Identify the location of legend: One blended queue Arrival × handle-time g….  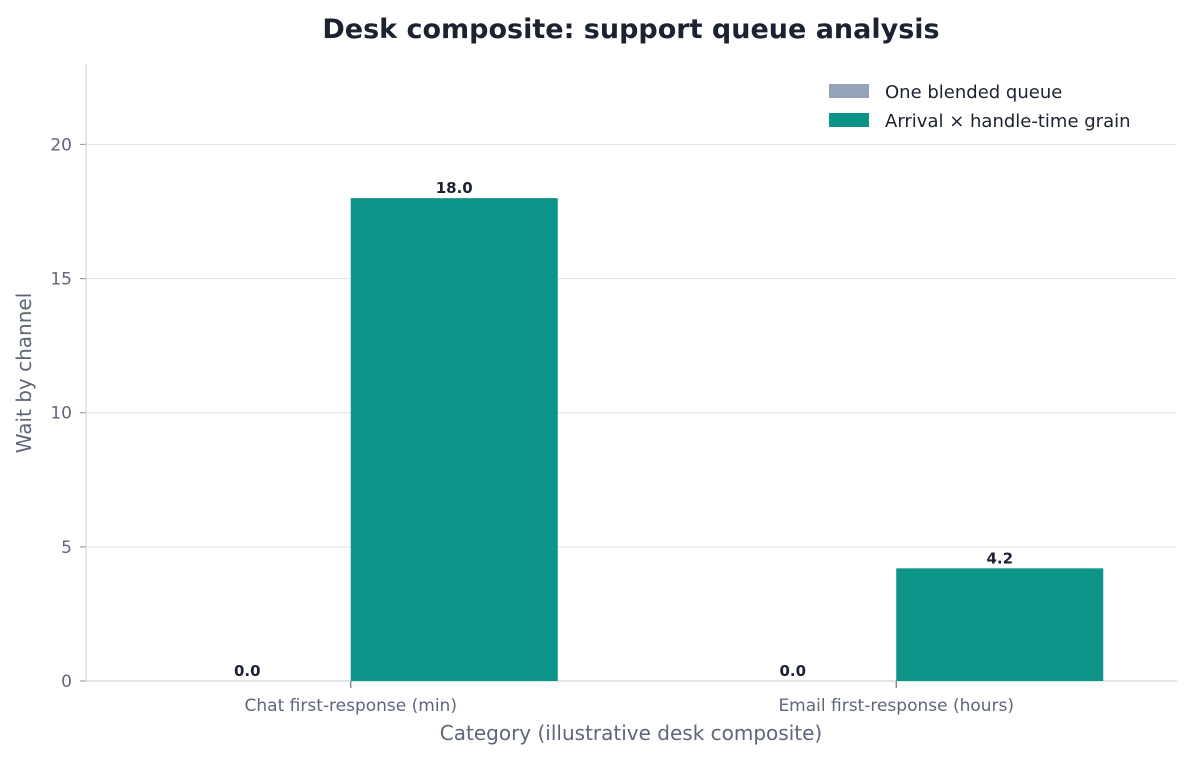
(980, 107).